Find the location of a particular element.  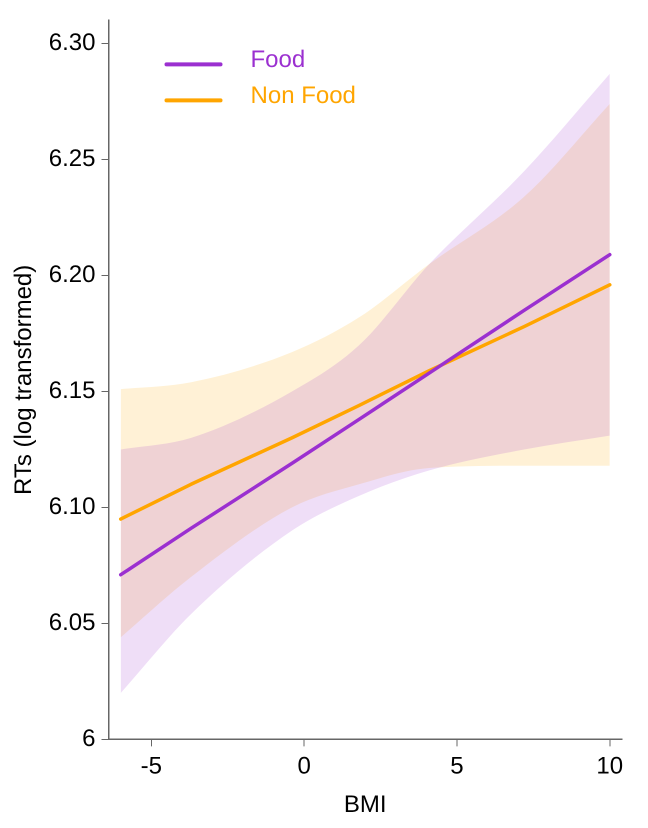

x-tick-label: -5 is located at coordinates (151, 766).